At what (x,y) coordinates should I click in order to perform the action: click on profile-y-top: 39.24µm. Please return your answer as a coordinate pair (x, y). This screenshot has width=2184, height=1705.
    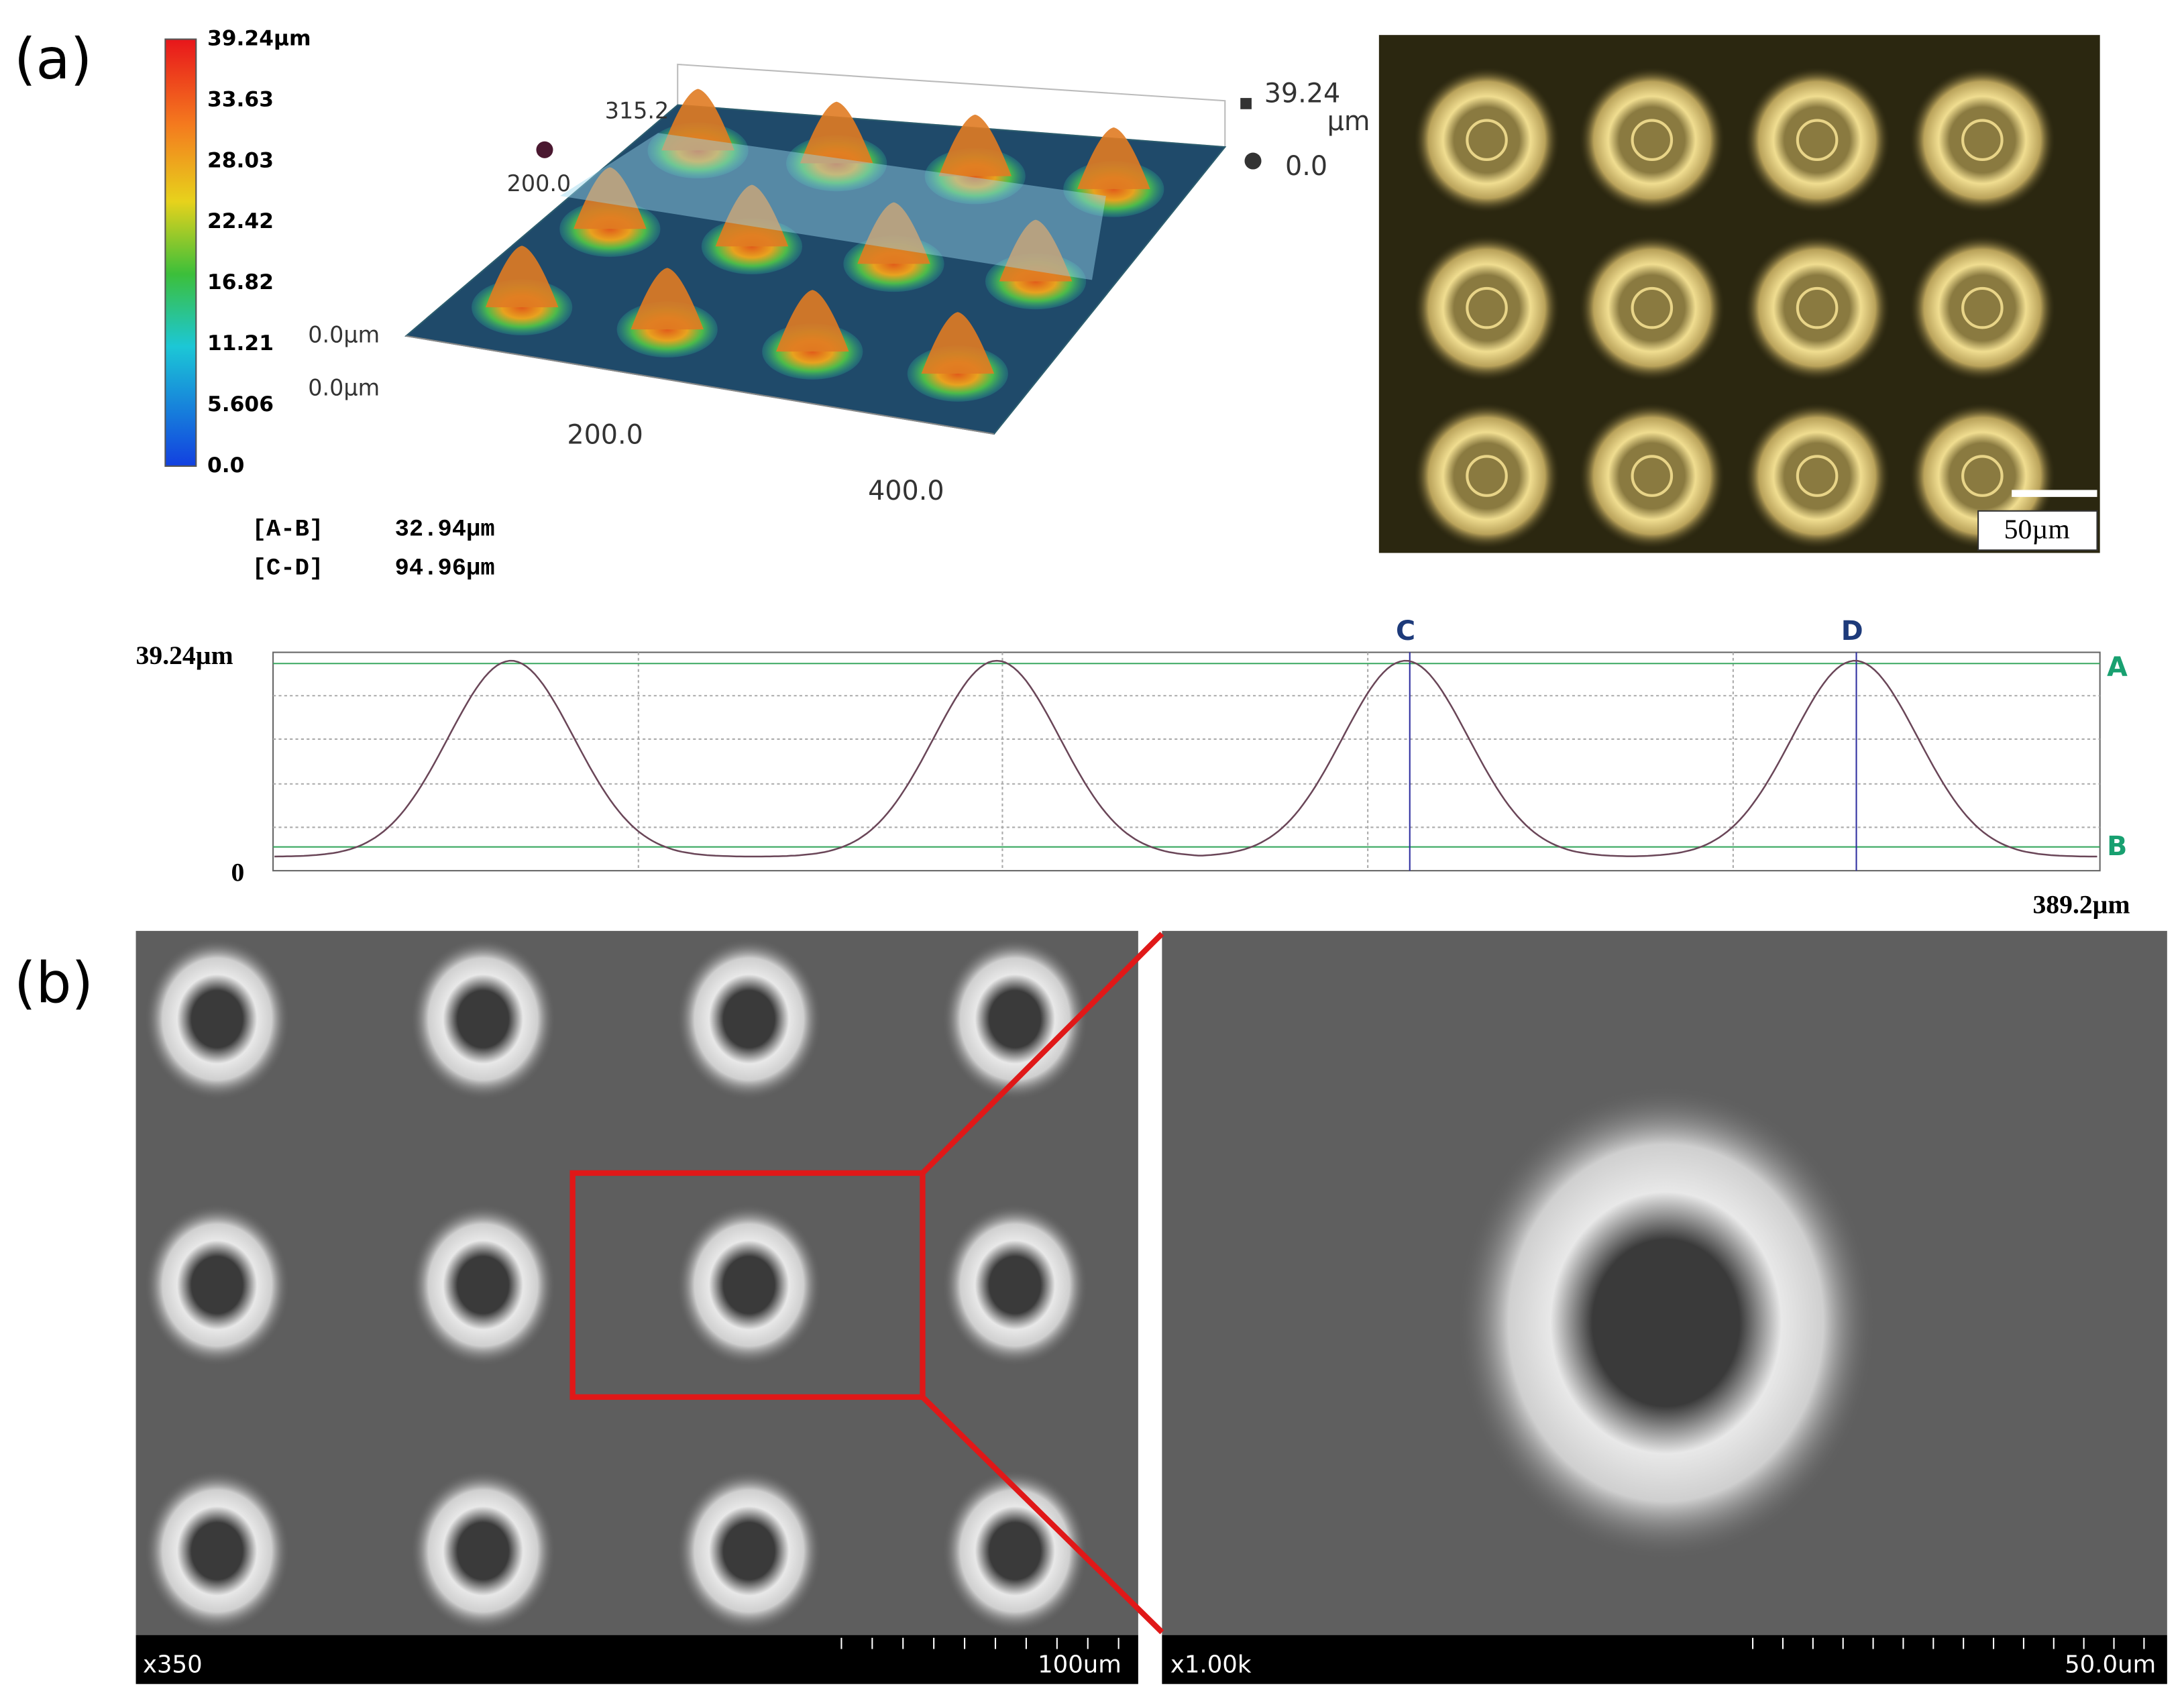
    Looking at the image, I should click on (185, 656).